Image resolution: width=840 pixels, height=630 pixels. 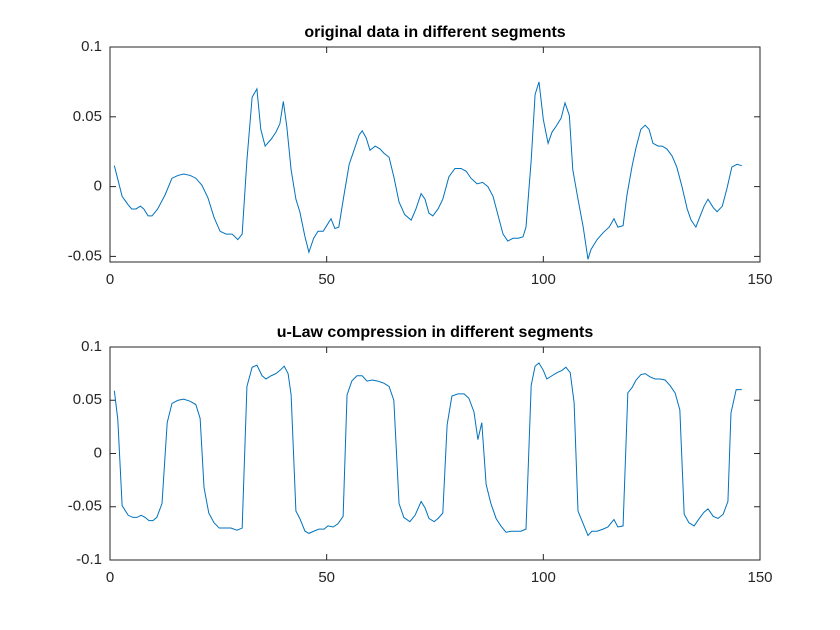 What do you see at coordinates (89, 559) in the screenshot?
I see `y-tick-label: -0.1` at bounding box center [89, 559].